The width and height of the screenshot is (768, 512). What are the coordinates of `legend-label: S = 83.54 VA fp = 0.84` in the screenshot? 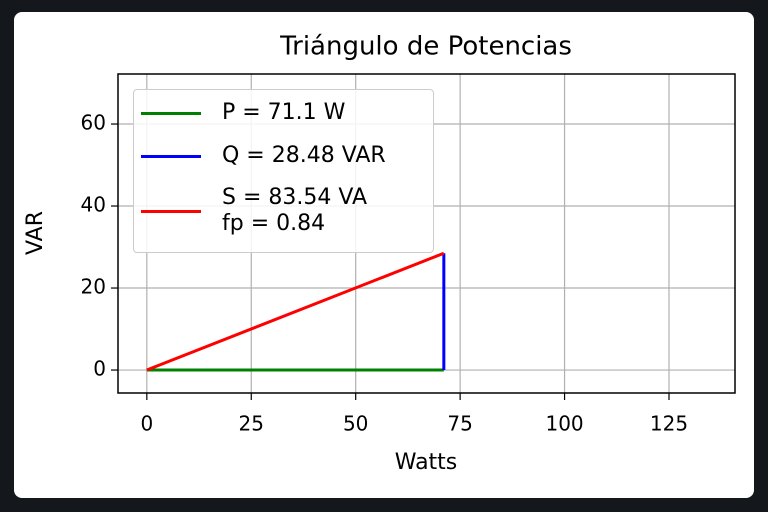 It's located at (295, 210).